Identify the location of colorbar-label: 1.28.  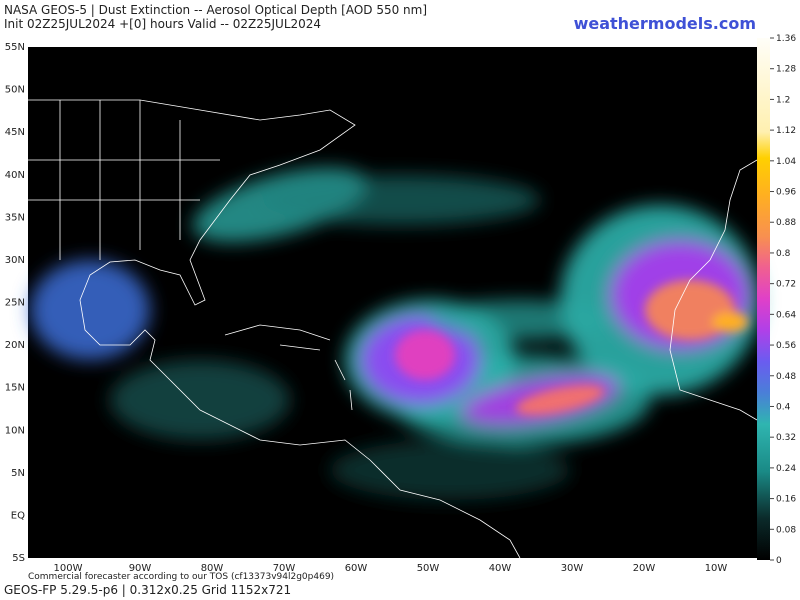
(786, 70).